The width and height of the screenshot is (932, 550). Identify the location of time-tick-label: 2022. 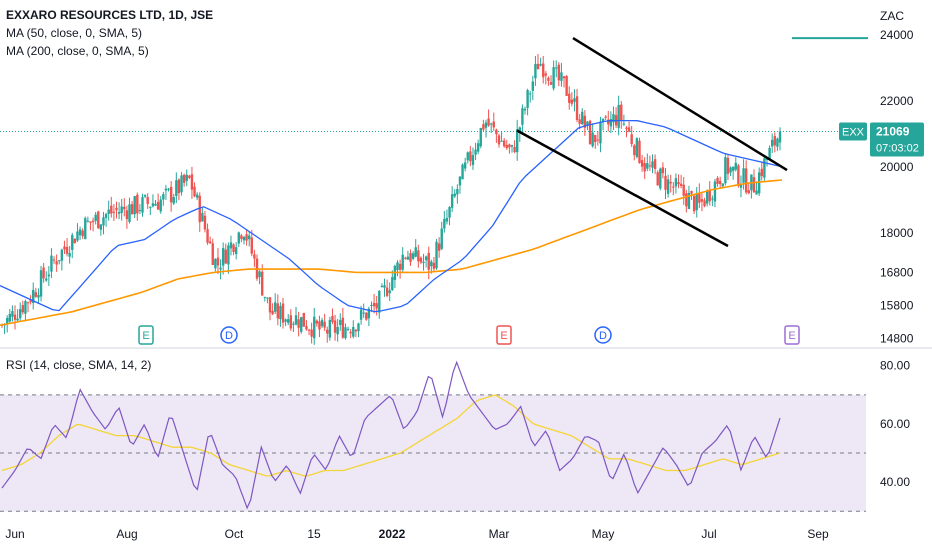
(392, 534).